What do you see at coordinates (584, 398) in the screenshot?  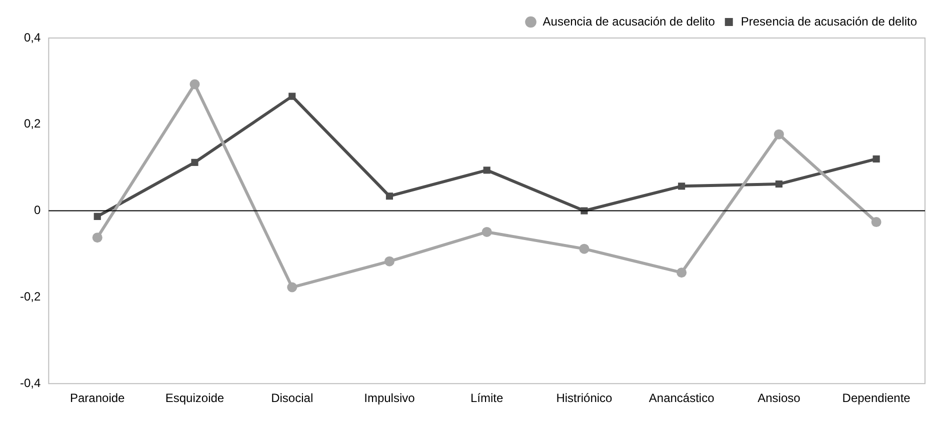 I see `x-tick-label: Histriónico` at bounding box center [584, 398].